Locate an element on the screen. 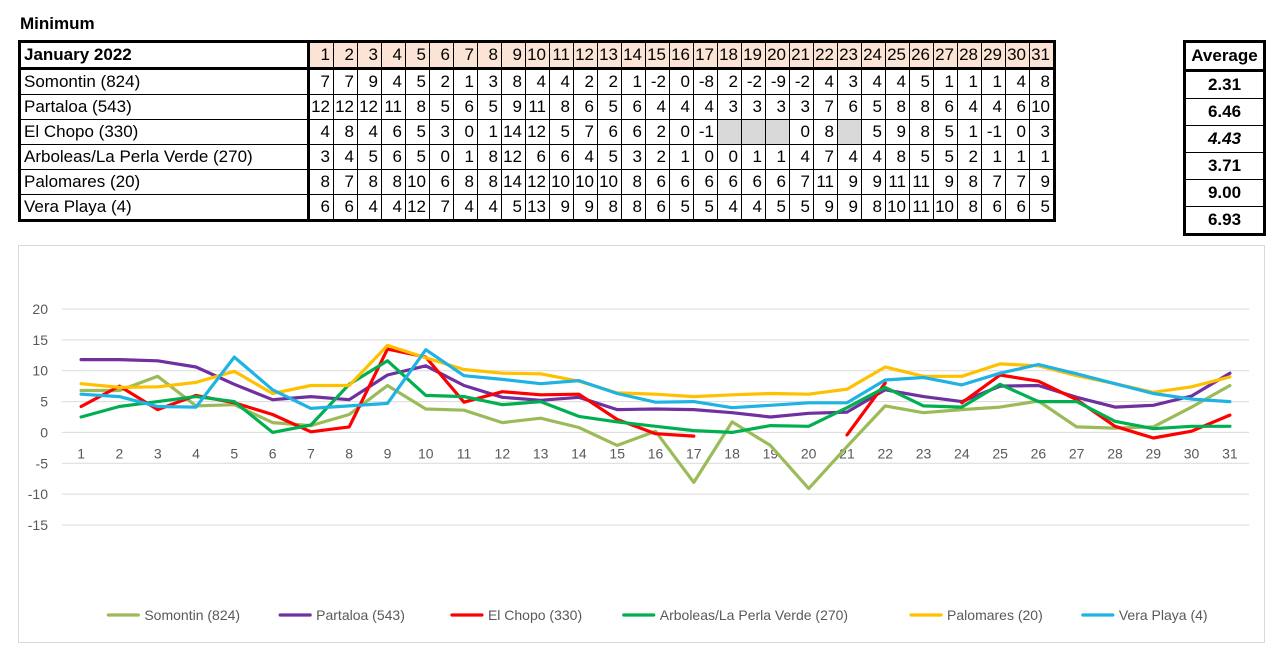 The height and width of the screenshot is (649, 1280). day-header-cell: 25 is located at coordinates (897, 55).